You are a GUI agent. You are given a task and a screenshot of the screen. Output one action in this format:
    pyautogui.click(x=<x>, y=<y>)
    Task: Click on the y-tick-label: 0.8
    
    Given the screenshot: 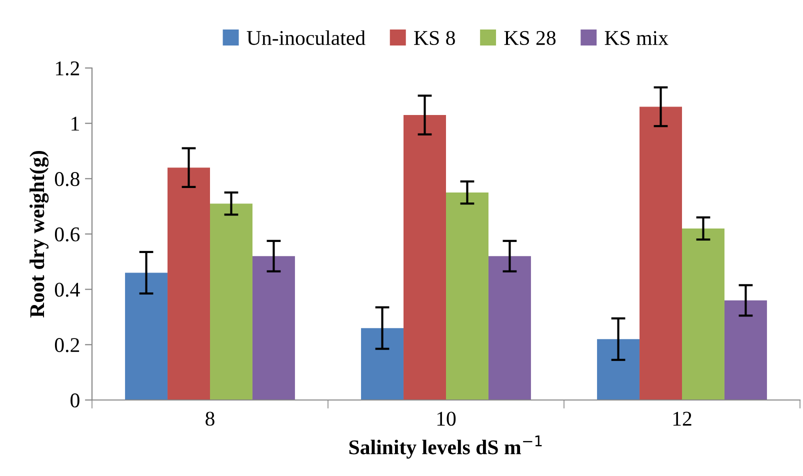 What is the action you would take?
    pyautogui.click(x=67, y=179)
    